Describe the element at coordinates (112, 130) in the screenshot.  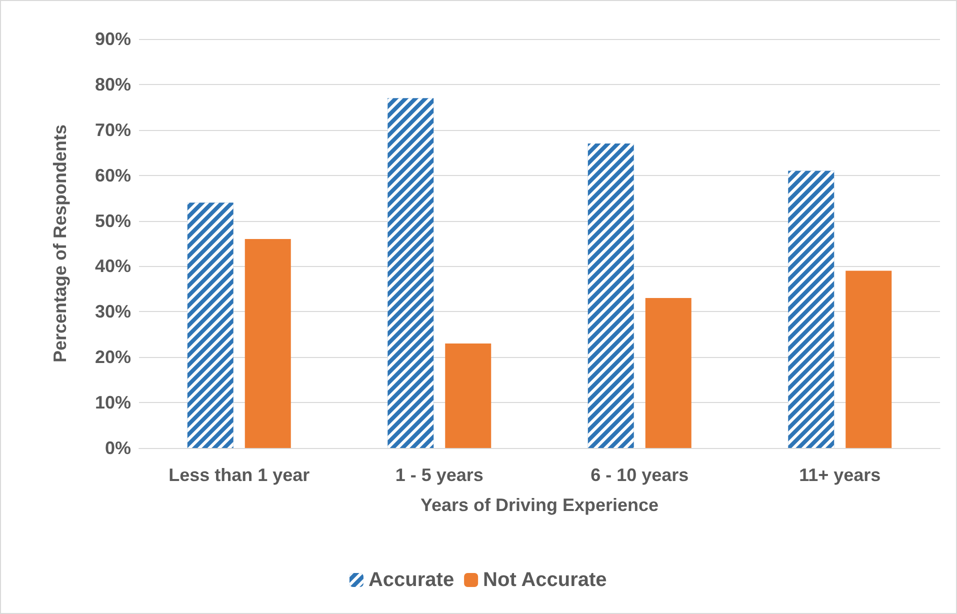
I see `y-tick-label: 70%` at that location.